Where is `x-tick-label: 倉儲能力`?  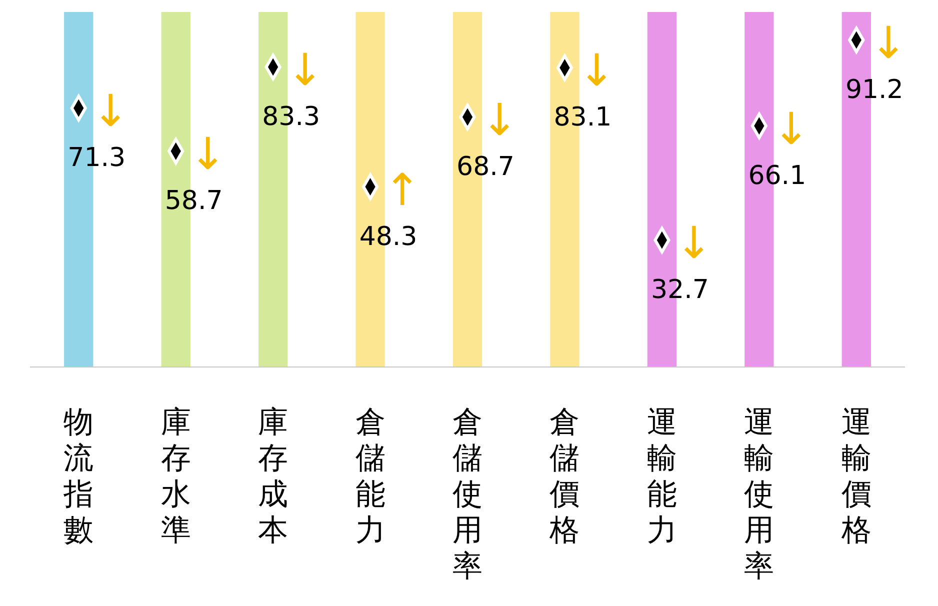 x-tick-label: 倉儲能力 is located at coordinates (370, 476).